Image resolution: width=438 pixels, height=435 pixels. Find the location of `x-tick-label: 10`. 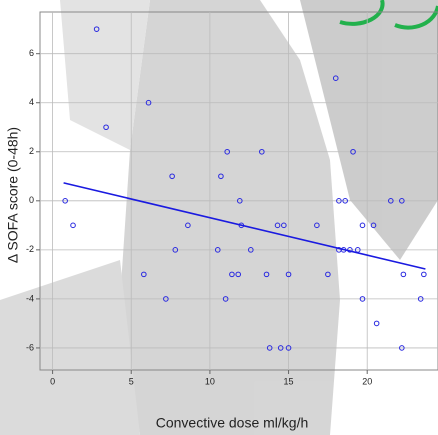

x-tick-label: 10 is located at coordinates (210, 381).